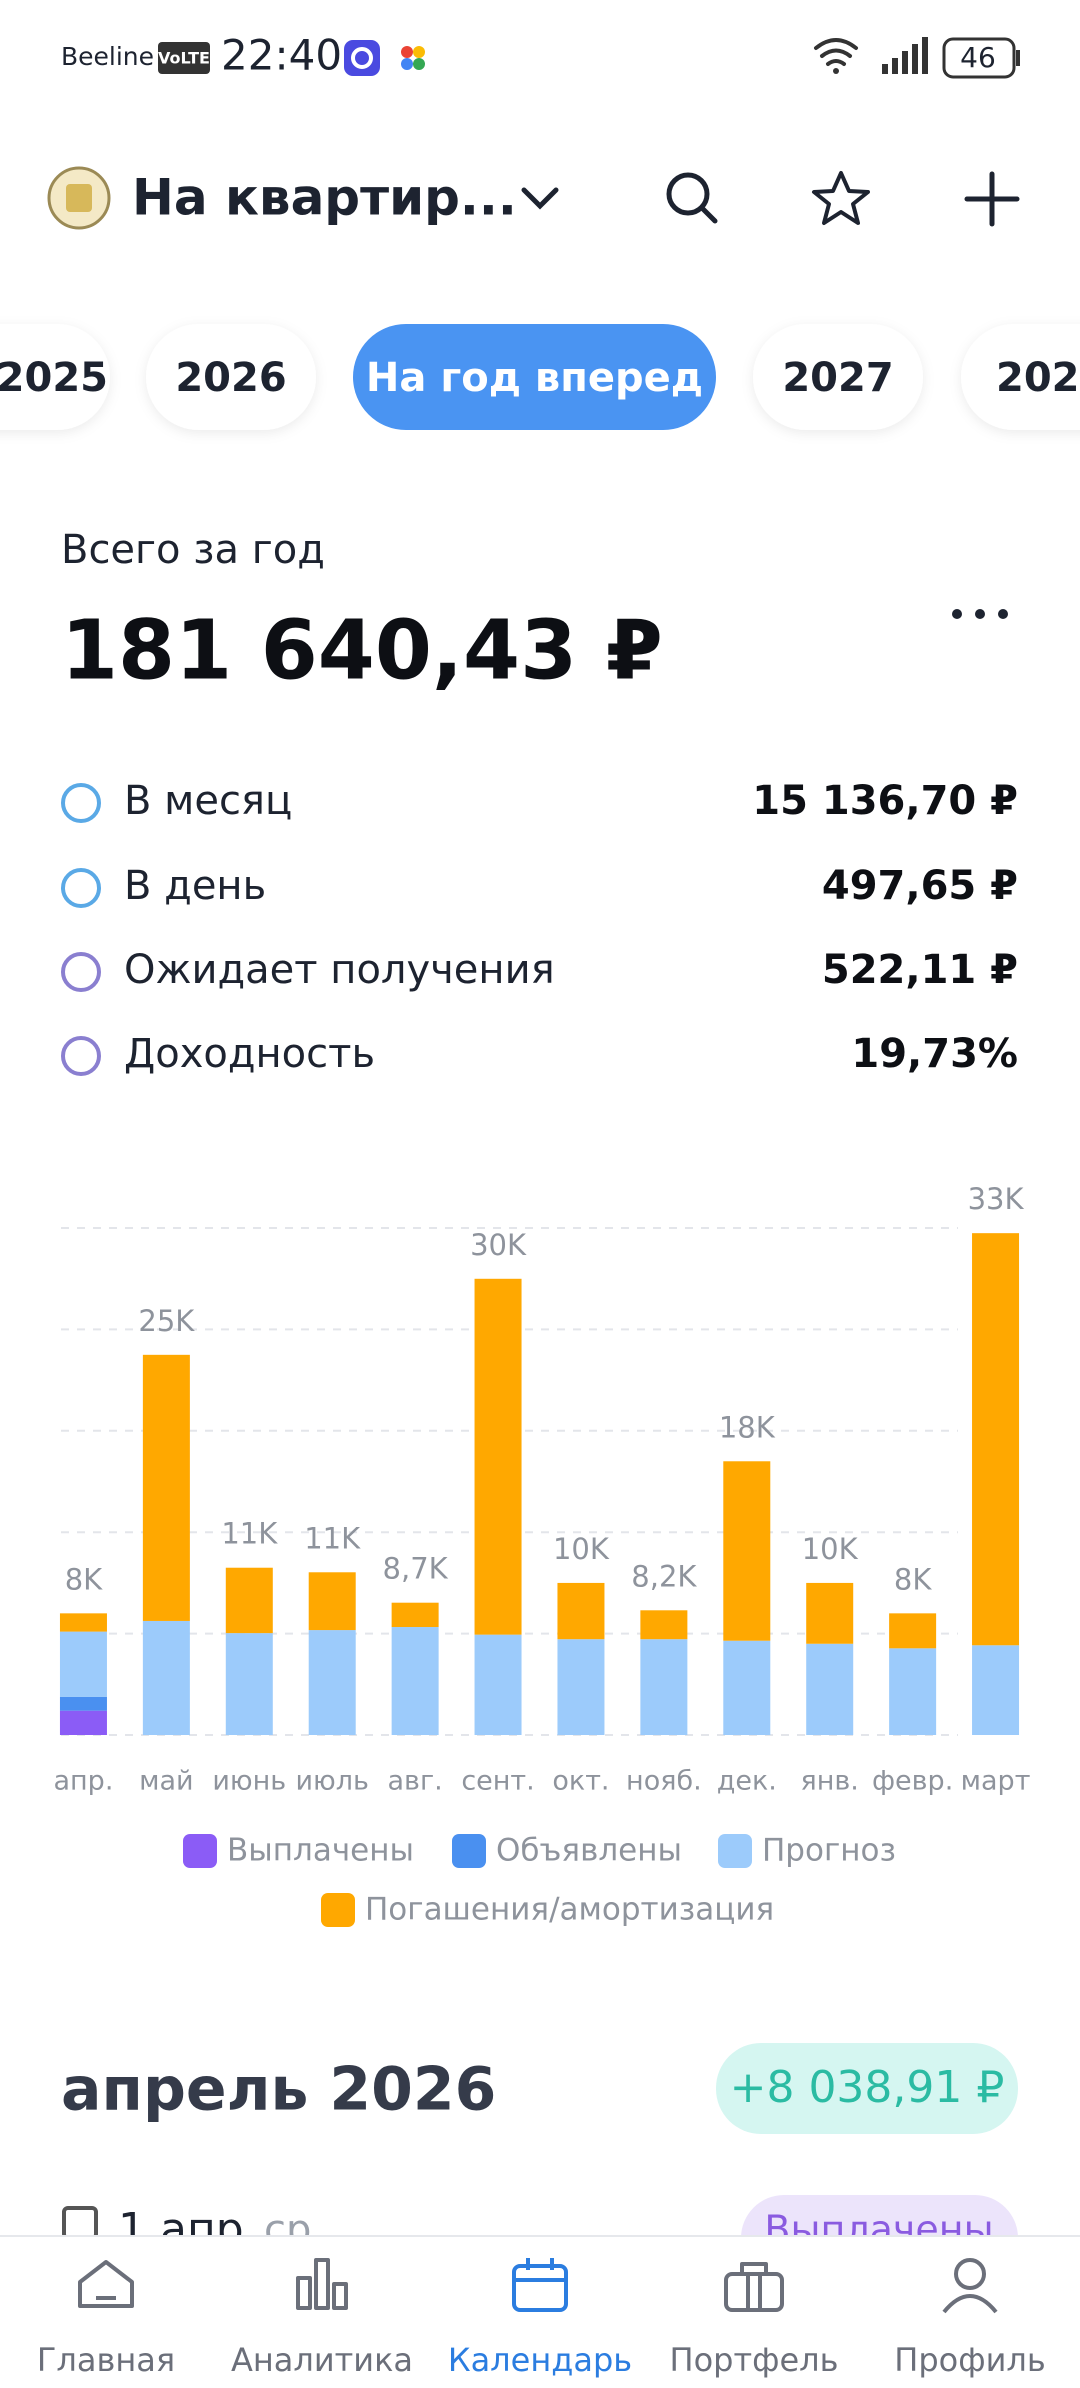 The image size is (1080, 2388). What do you see at coordinates (747, 1781) in the screenshot?
I see `x-tick-label: дек.` at bounding box center [747, 1781].